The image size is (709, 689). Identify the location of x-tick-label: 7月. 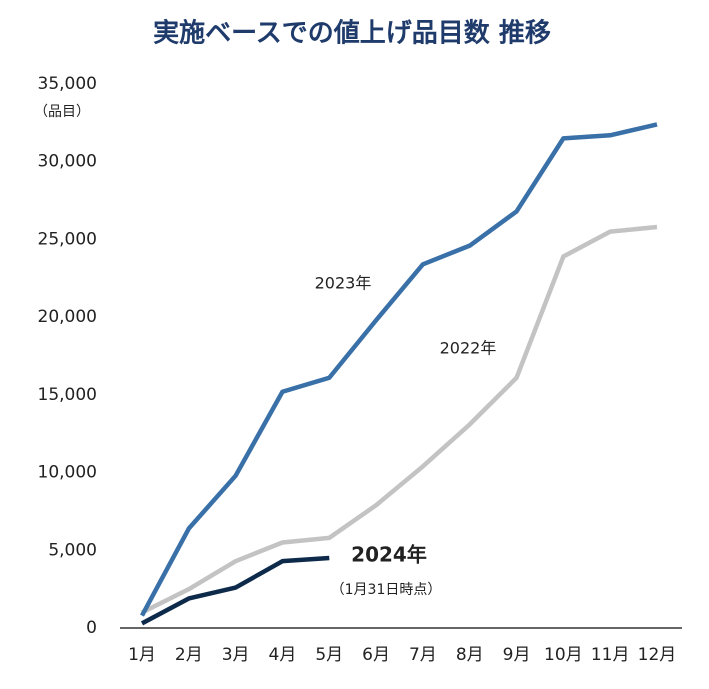
(423, 655).